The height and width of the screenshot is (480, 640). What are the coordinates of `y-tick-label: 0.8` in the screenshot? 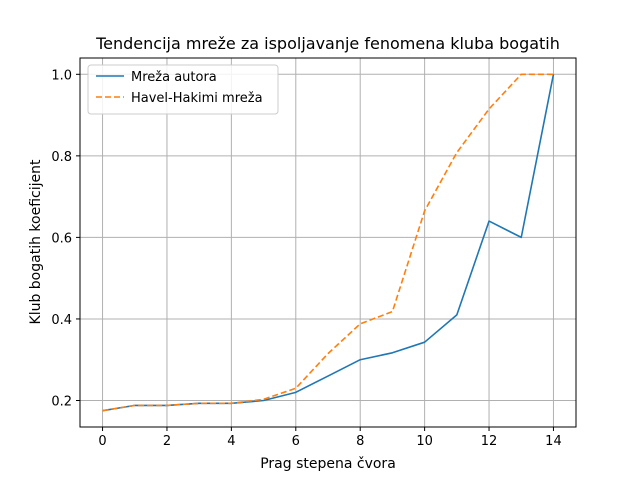 It's located at (61, 157).